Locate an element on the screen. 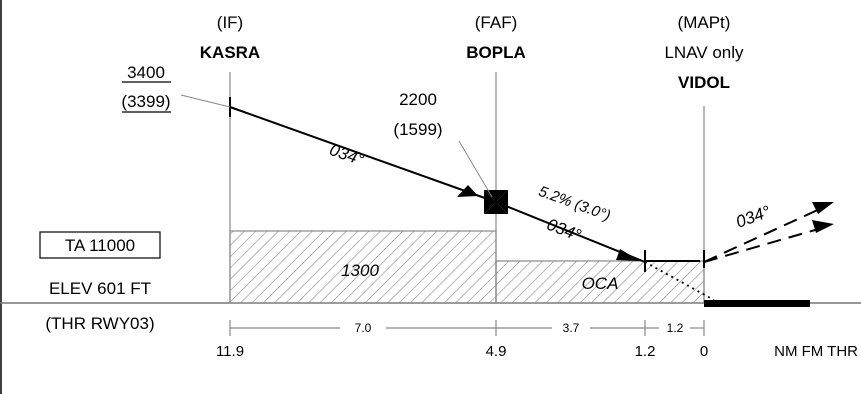  if-altitude-height: (3399) is located at coordinates (145, 101).